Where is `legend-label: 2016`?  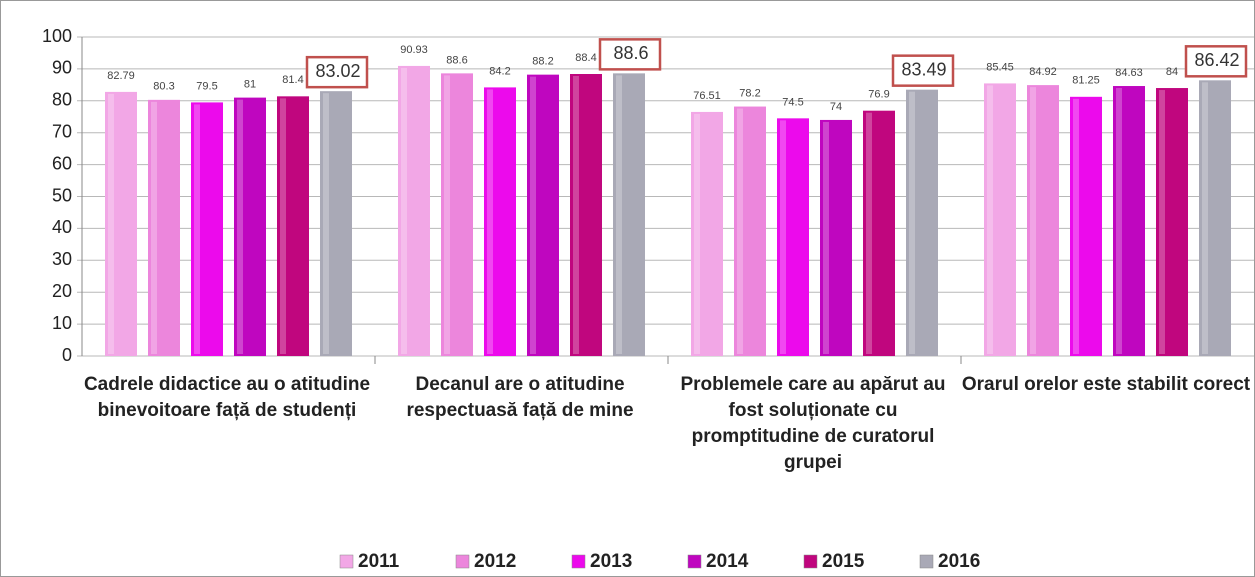
legend-label: 2016 is located at coordinates (959, 561).